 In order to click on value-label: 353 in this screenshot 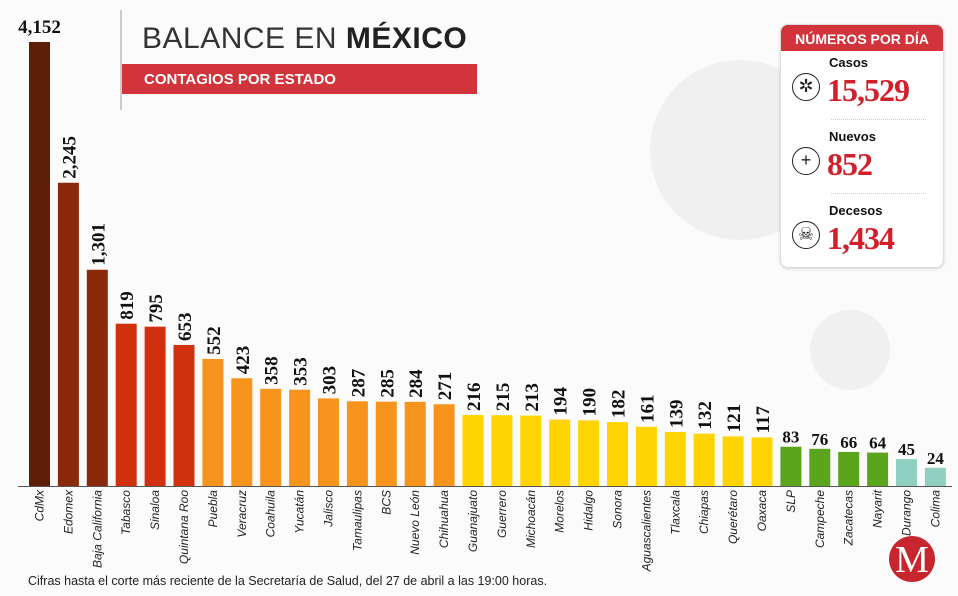, I will do `click(301, 371)`.